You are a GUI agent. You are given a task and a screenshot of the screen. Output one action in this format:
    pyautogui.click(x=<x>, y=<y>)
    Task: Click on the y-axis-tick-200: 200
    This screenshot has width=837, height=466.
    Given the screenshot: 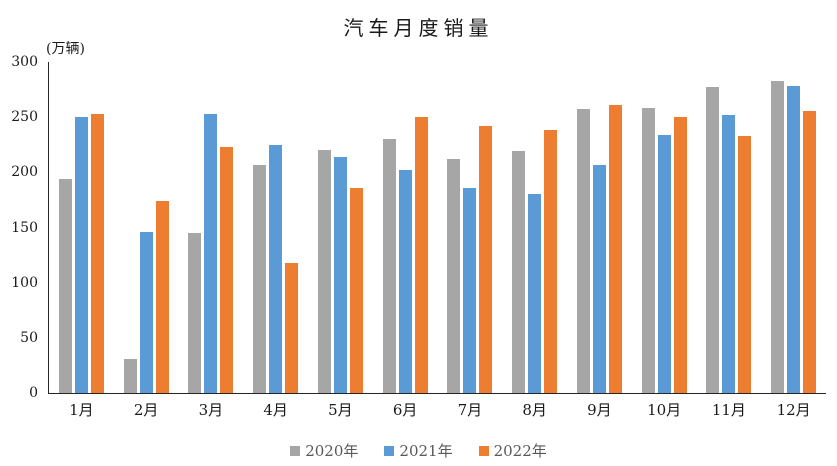 What is the action you would take?
    pyautogui.click(x=24, y=172)
    